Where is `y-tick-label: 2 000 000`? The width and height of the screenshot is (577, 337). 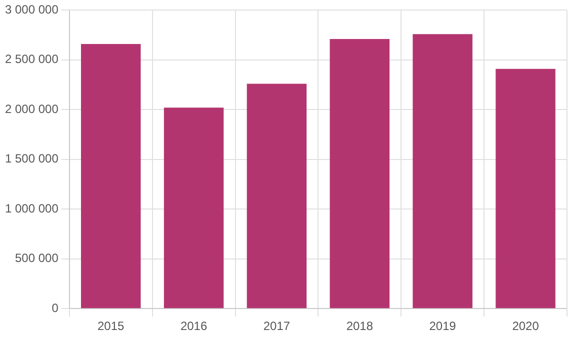 y-tick-label: 2 000 000 is located at coordinates (31, 109).